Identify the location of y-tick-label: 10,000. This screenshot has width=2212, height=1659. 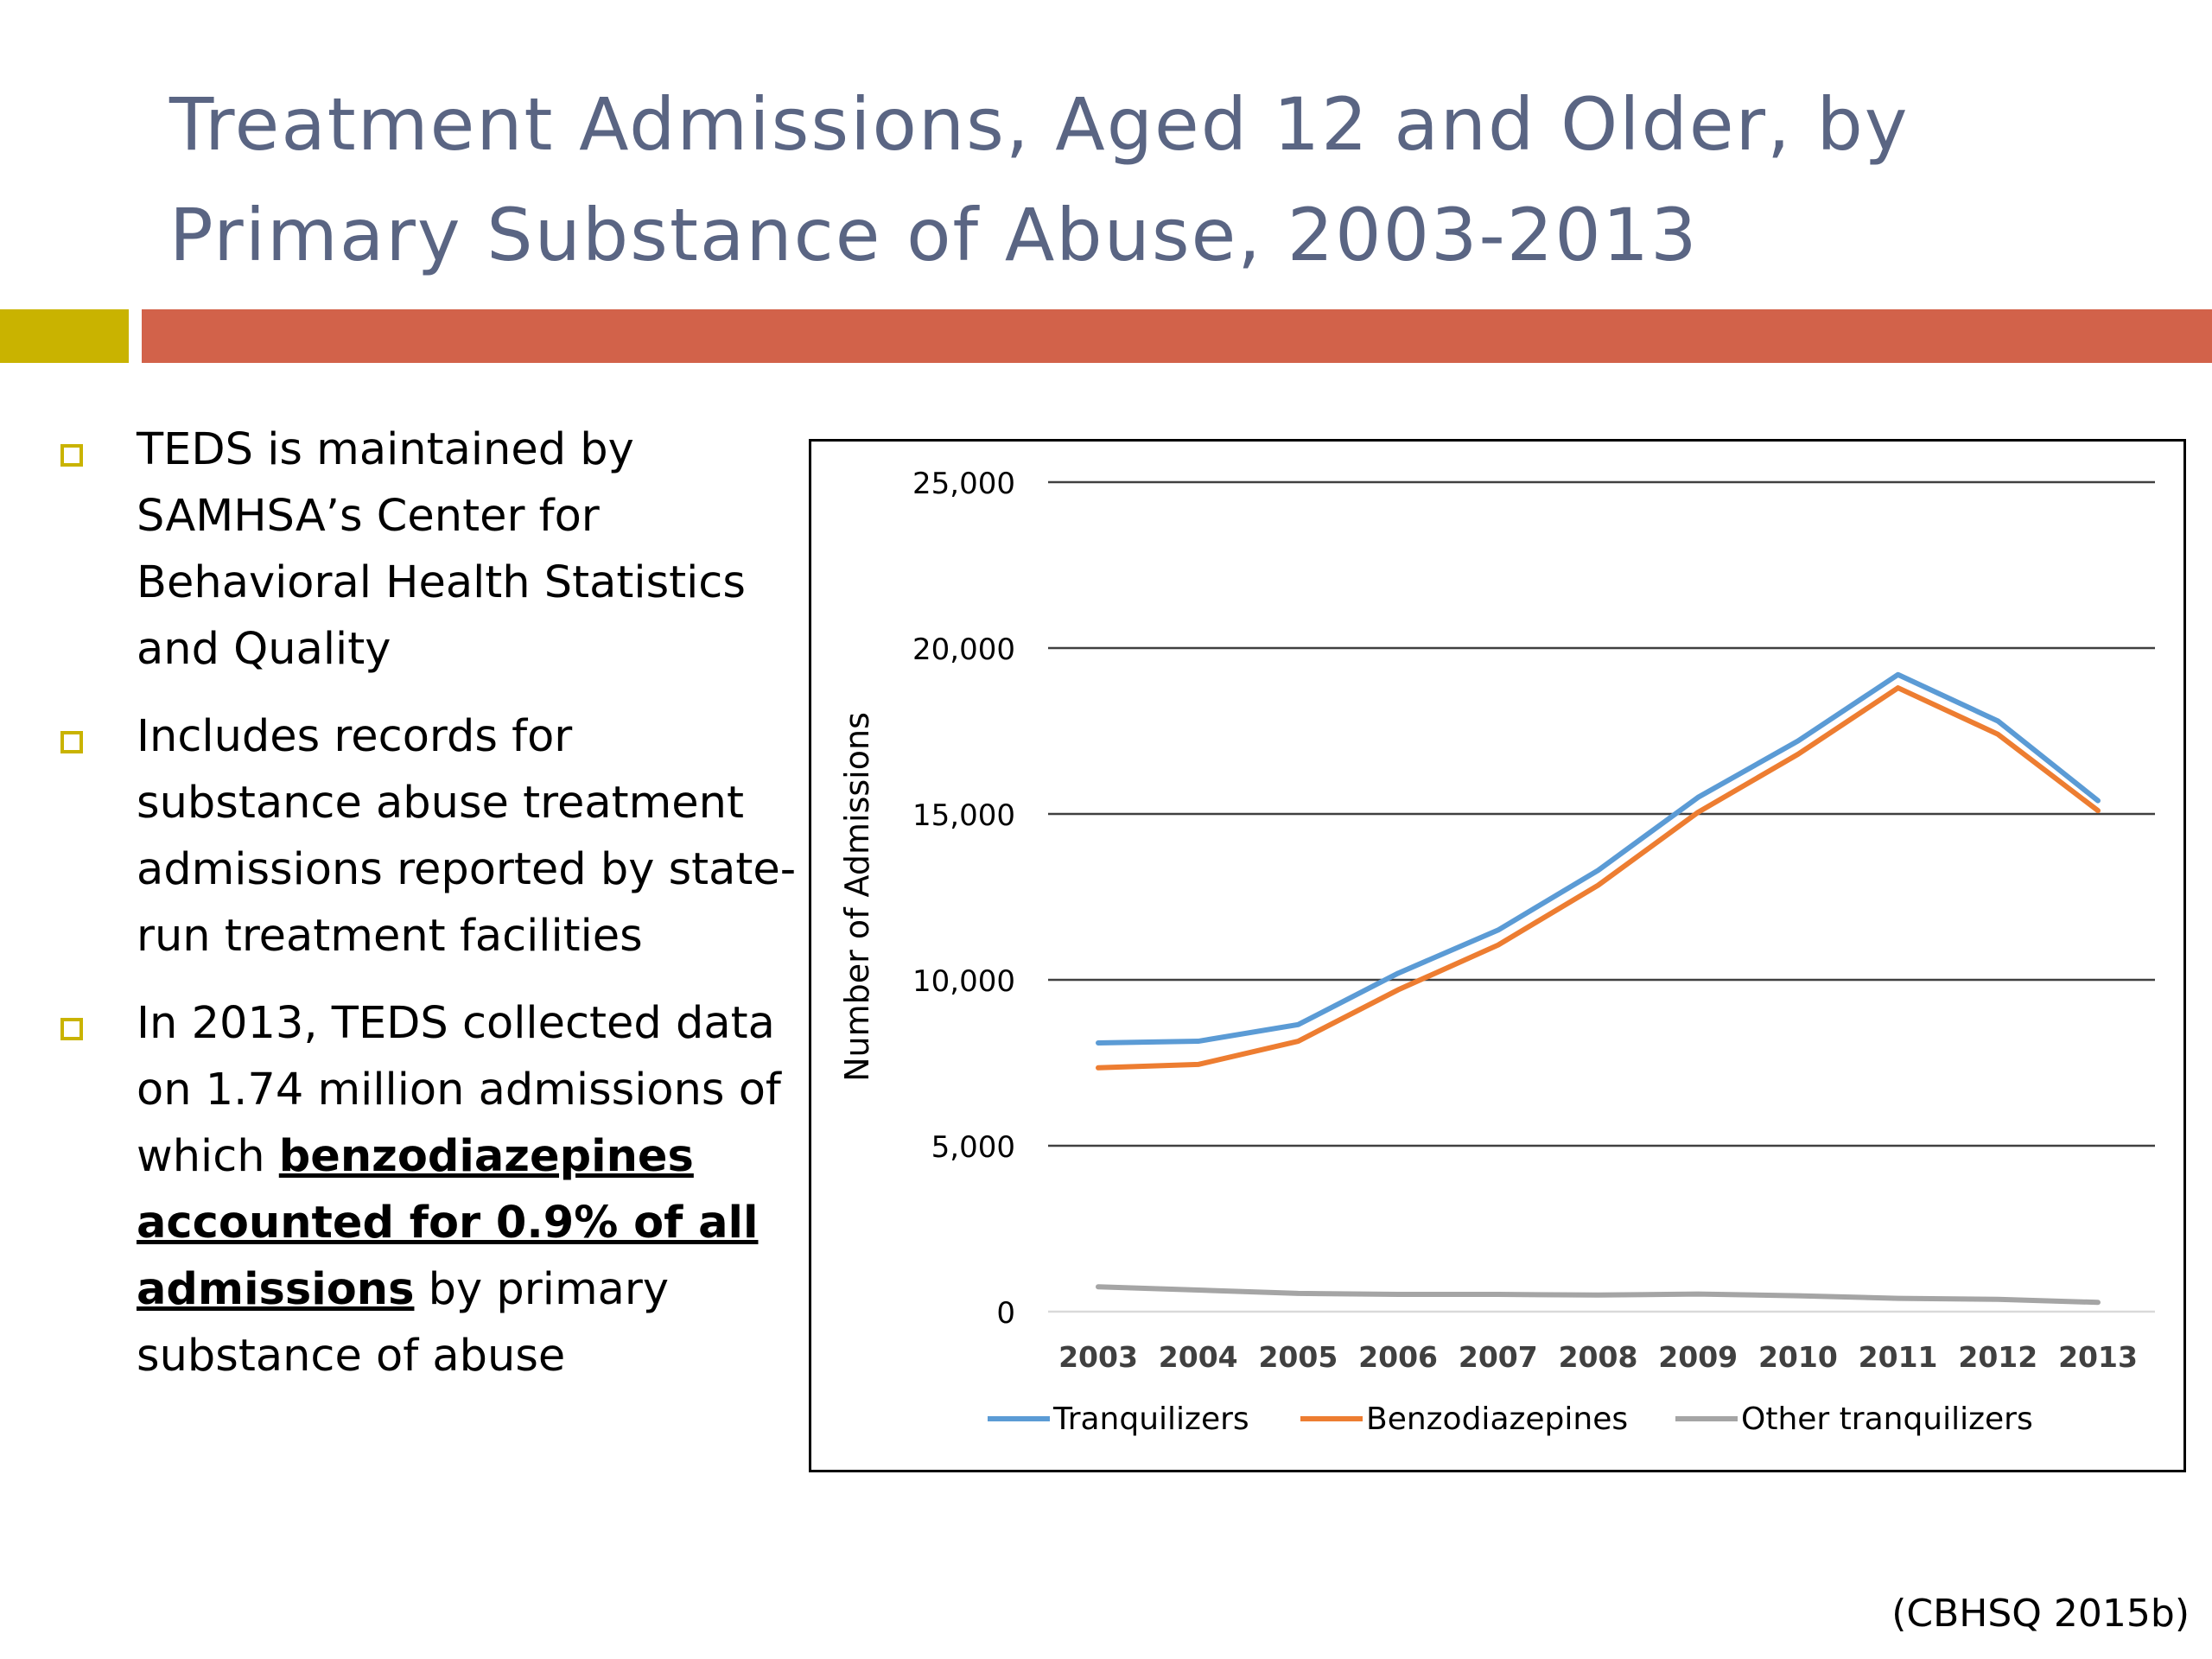
(963, 982).